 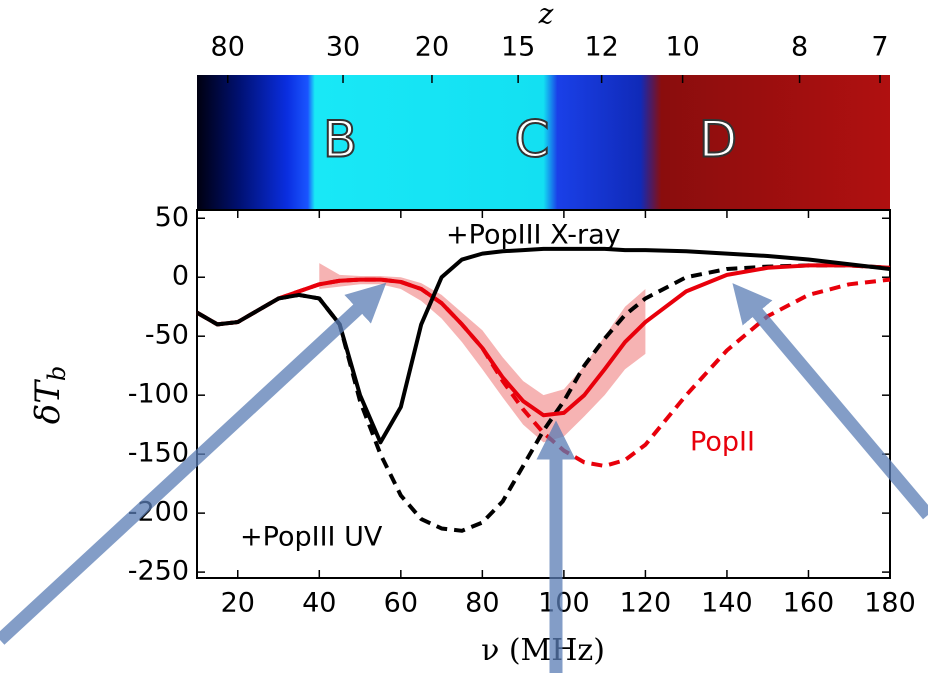 I want to click on z-tick-label: 12, so click(x=601, y=47).